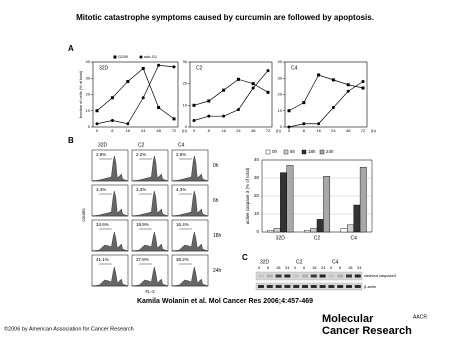  I want to click on x-tick-label: 24, so click(333, 130).